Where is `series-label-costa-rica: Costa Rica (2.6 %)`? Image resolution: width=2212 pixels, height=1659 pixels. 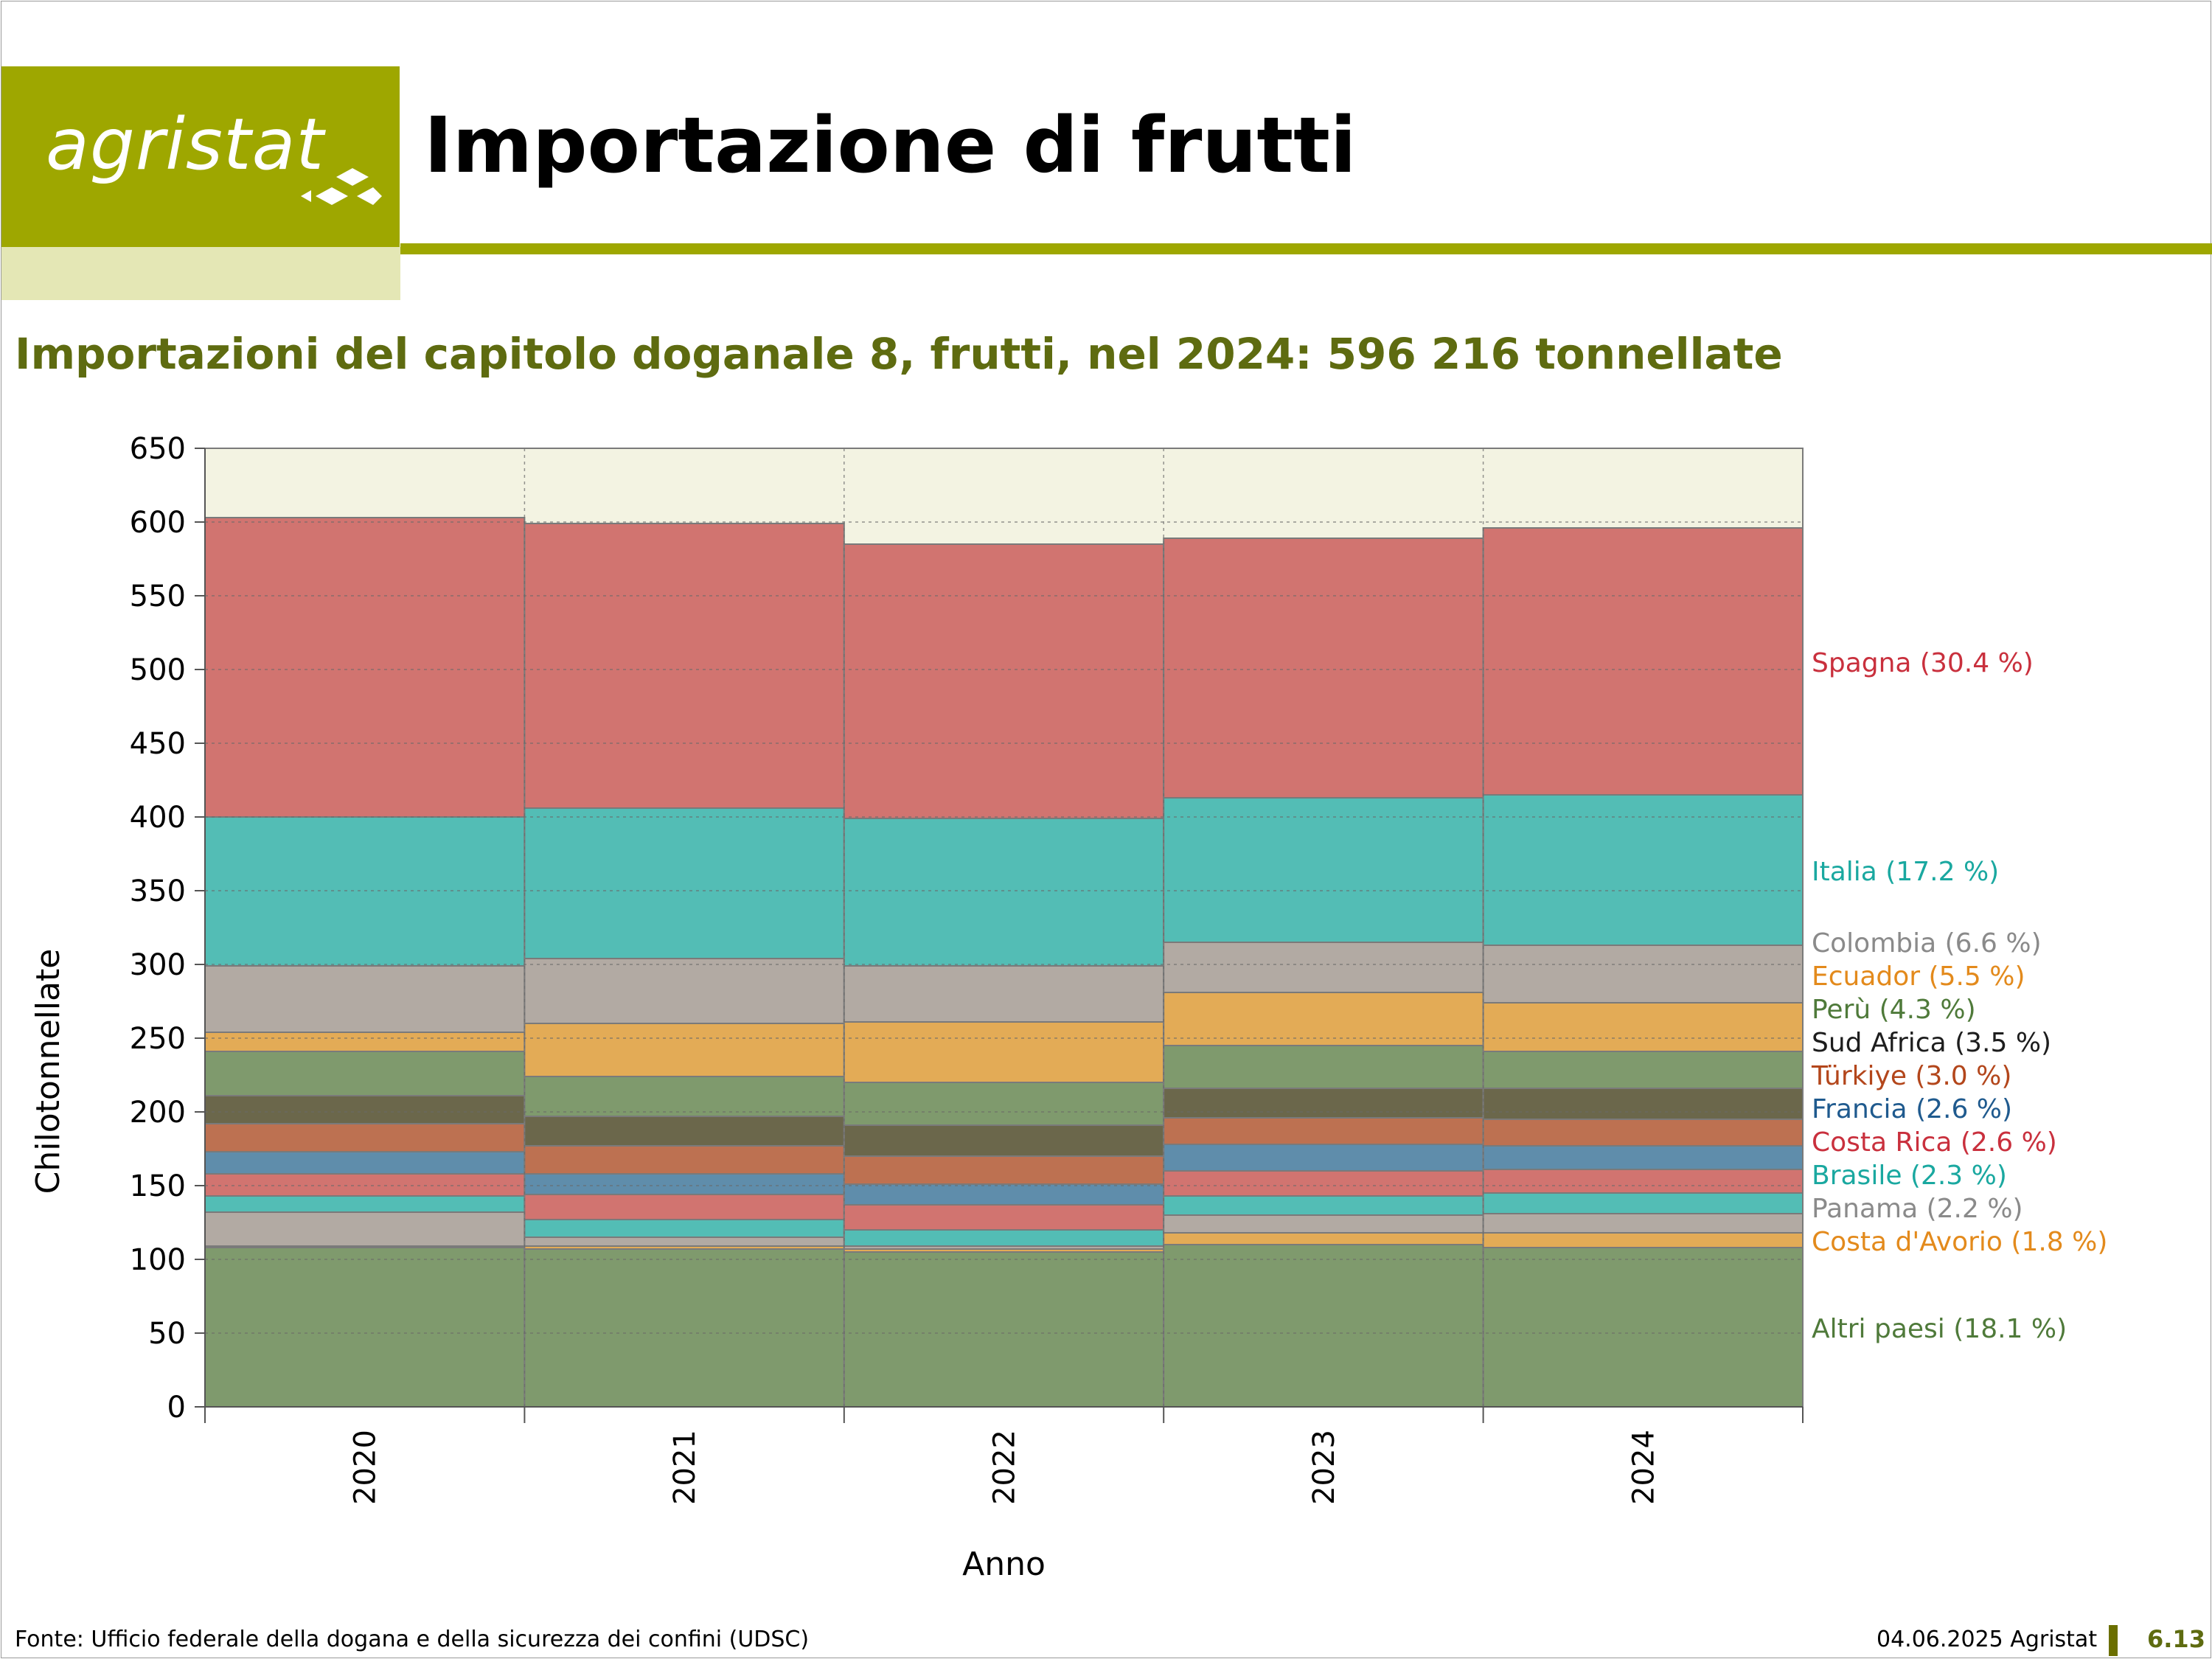
series-label-costa-rica: Costa Rica (2.6 %) is located at coordinates (1934, 1142).